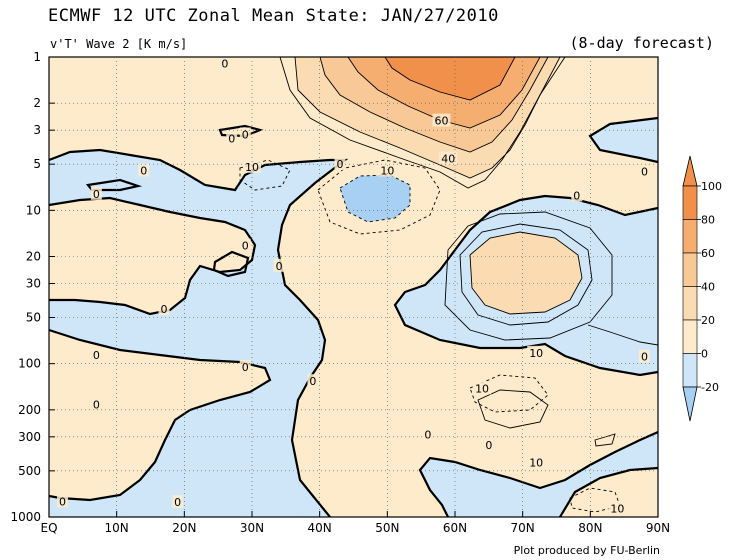 This screenshot has height=560, width=734. I want to click on colorbar-label: 20, so click(708, 320).